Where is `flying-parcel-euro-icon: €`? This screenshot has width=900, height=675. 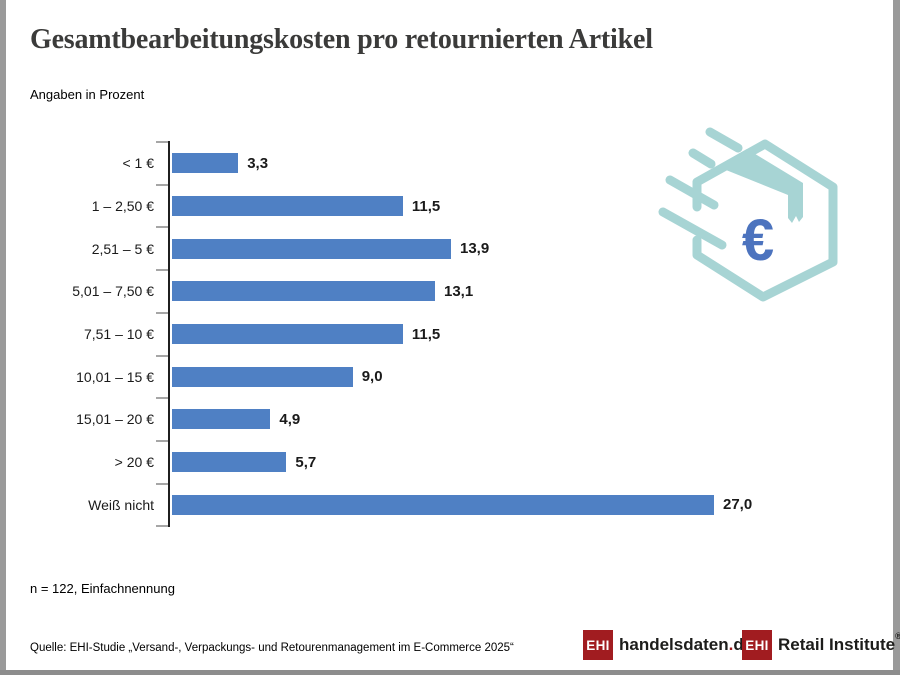 flying-parcel-euro-icon: € is located at coordinates (748, 214).